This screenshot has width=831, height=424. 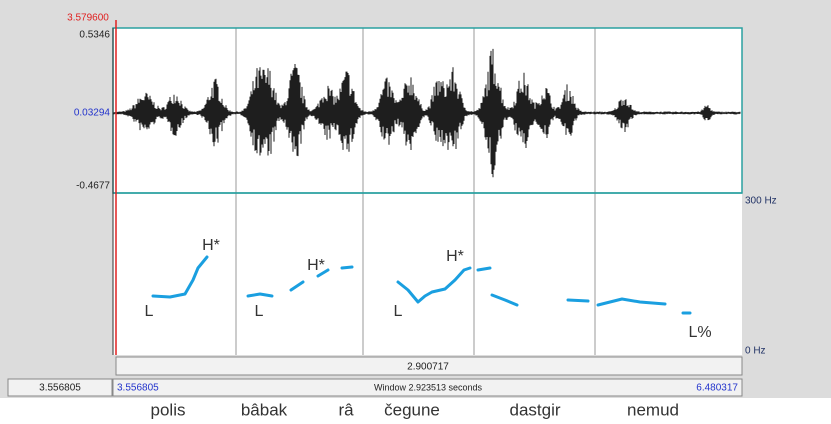 I want to click on selection-duration: 2.900717, so click(x=428, y=367).